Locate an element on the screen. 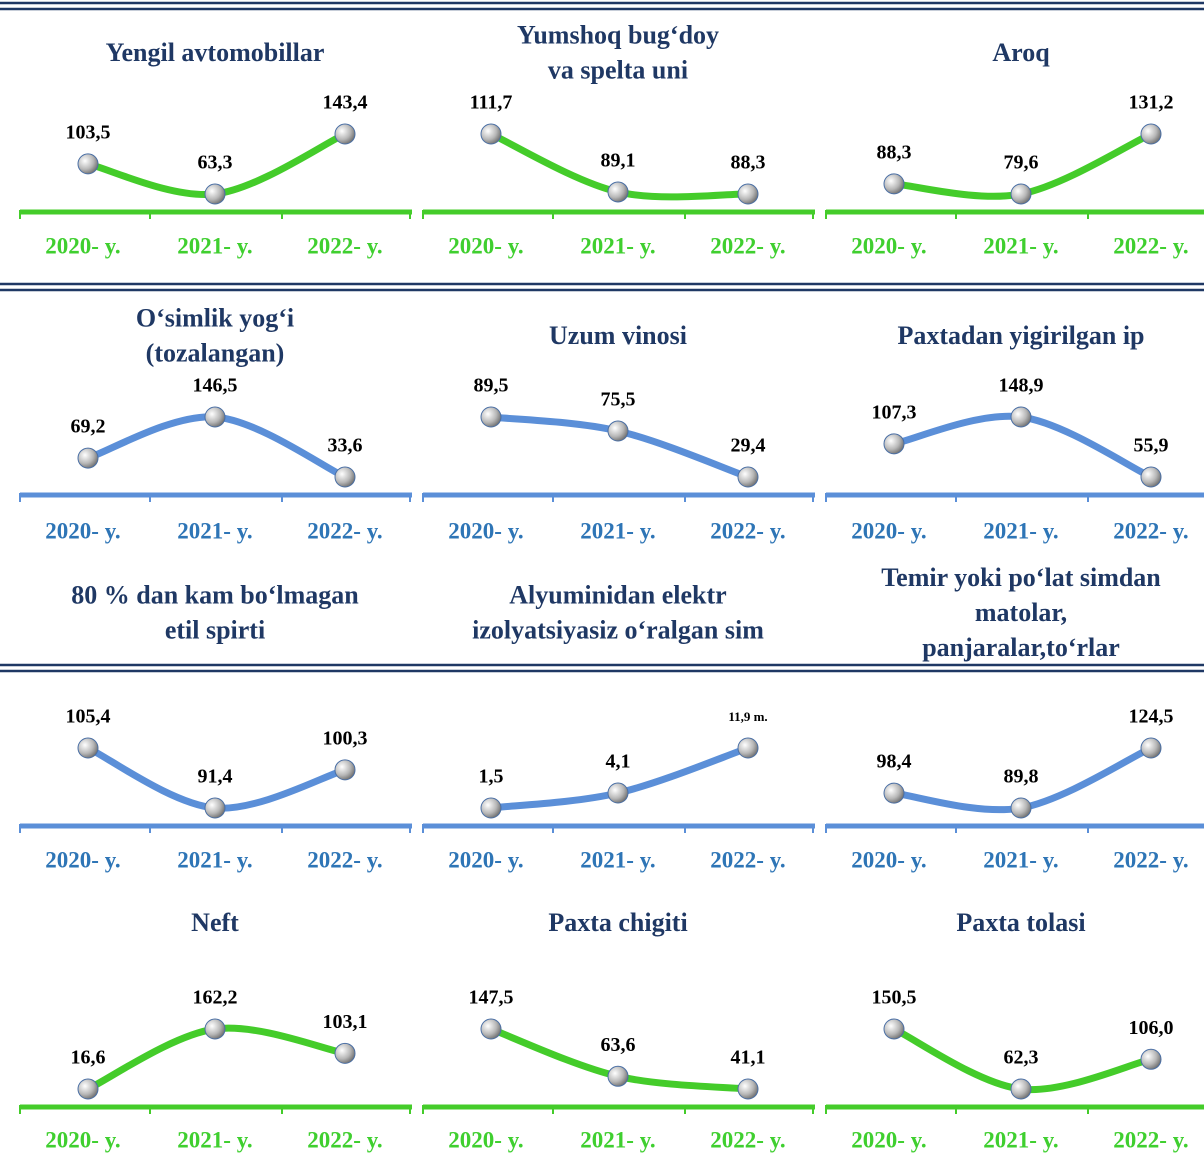 The height and width of the screenshot is (1157, 1204). chart-title: Temir yoki po‘lat simdan is located at coordinates (1021, 577).